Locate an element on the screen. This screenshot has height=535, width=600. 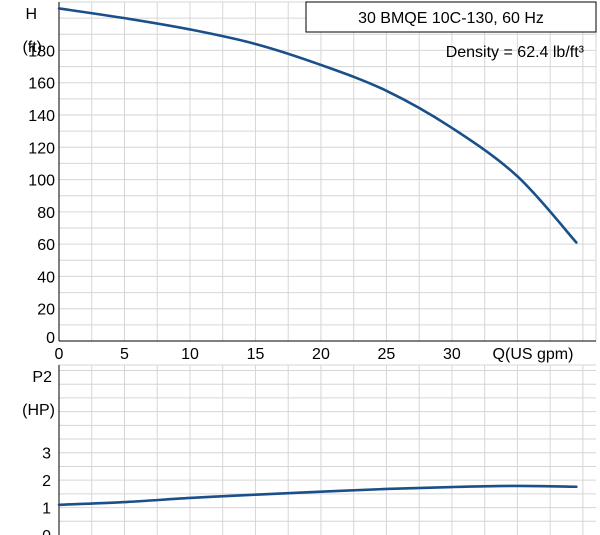
head-y-axis-label: H is located at coordinates (31, 14).